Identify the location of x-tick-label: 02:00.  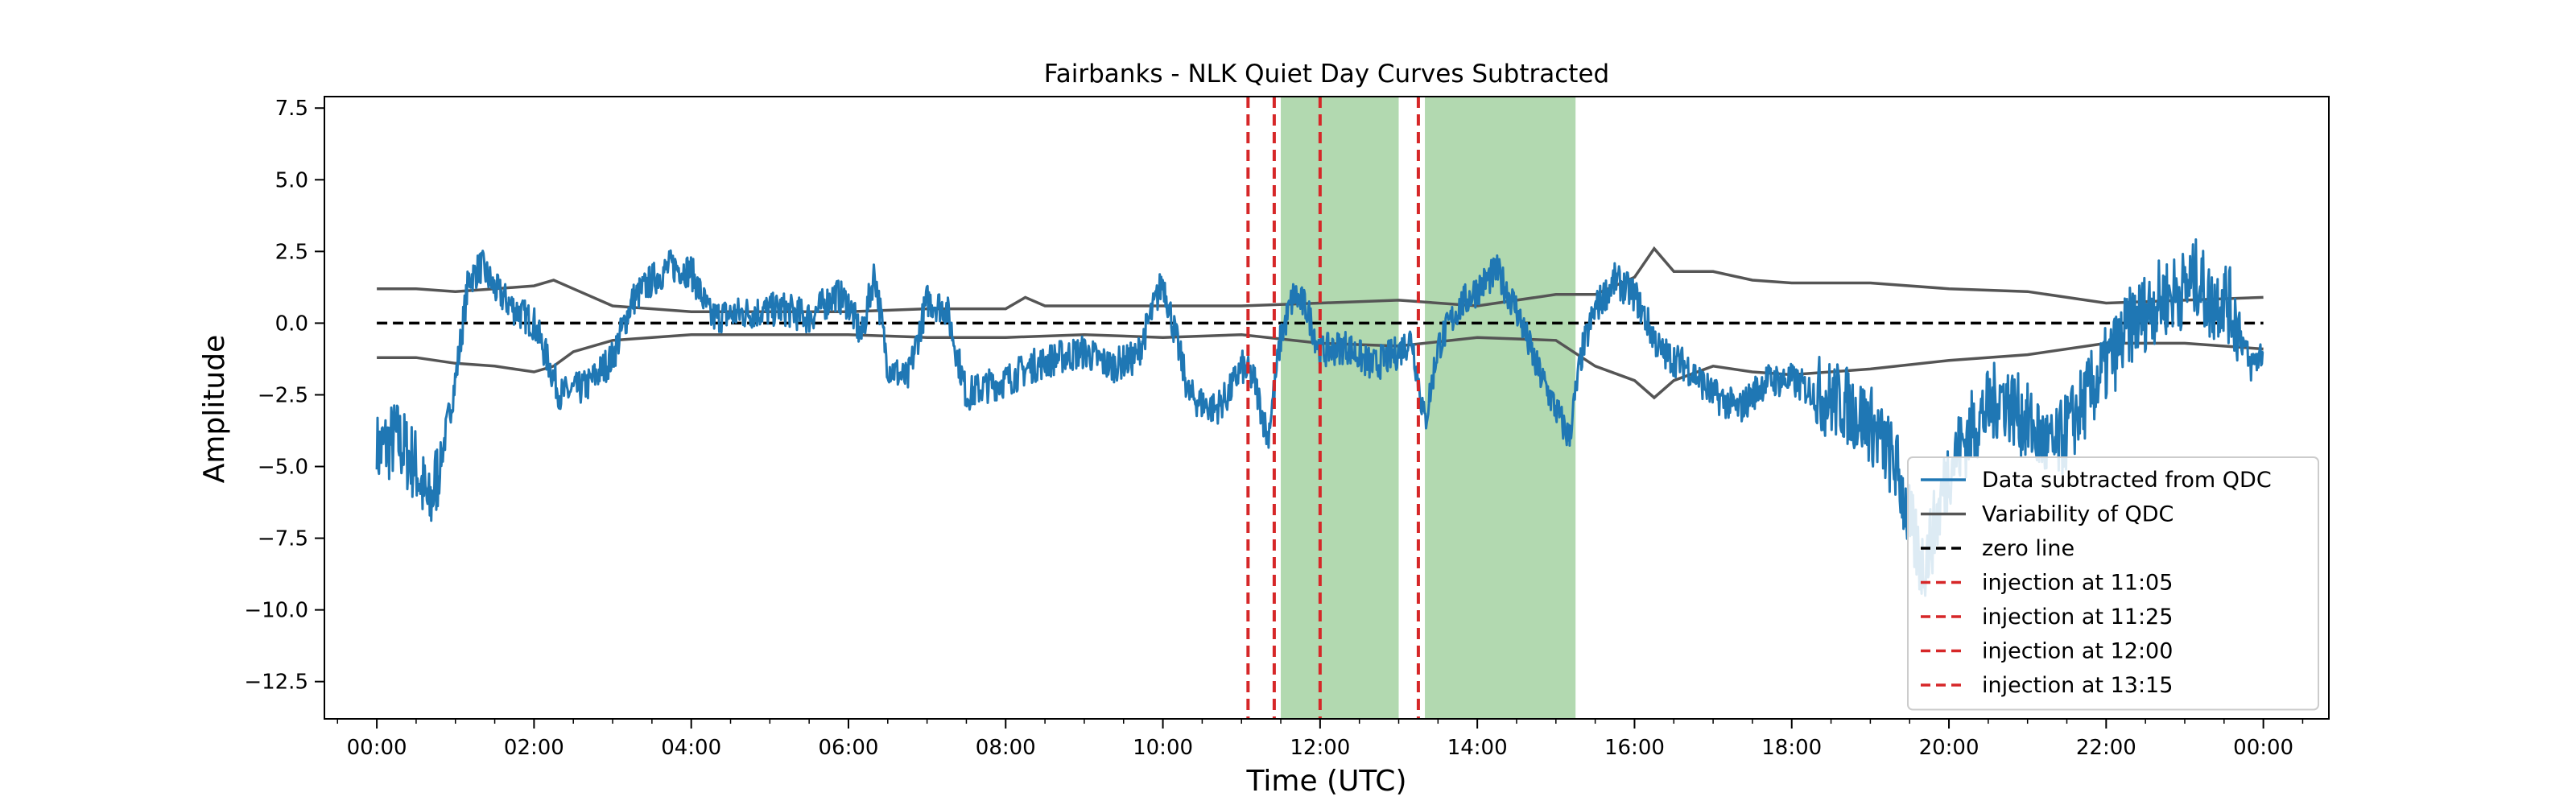
(534, 748).